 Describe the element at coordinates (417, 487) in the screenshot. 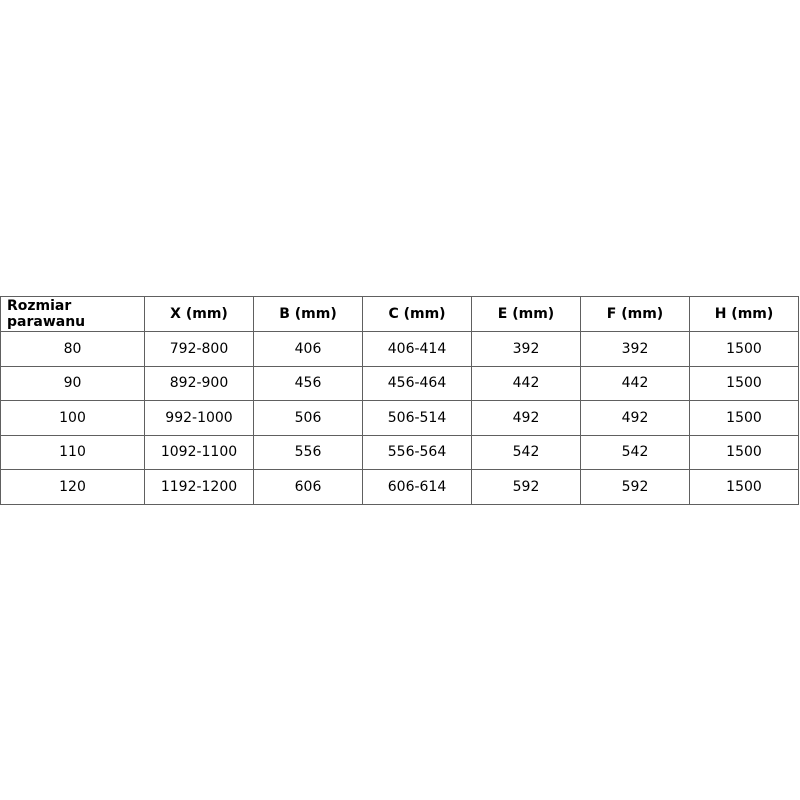

I see `table-cell: 606-614` at that location.